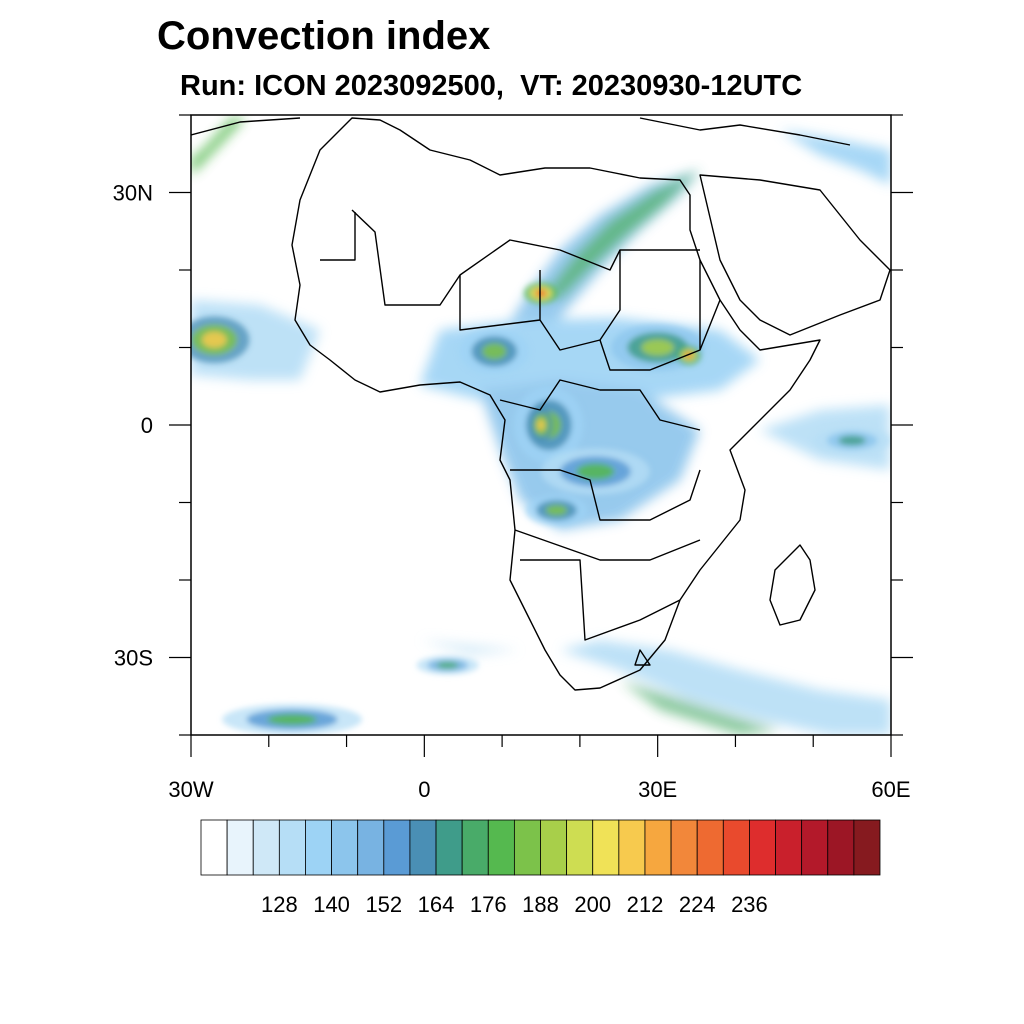 The image size is (1024, 1024). I want to click on lon-label: 30W, so click(190, 789).